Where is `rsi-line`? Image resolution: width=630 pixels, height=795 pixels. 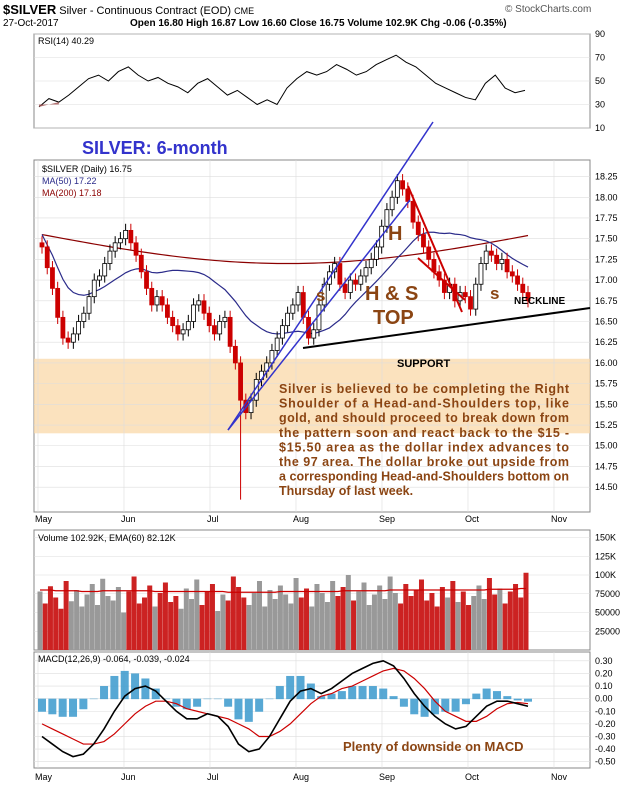
rsi-line is located at coordinates (282, 81).